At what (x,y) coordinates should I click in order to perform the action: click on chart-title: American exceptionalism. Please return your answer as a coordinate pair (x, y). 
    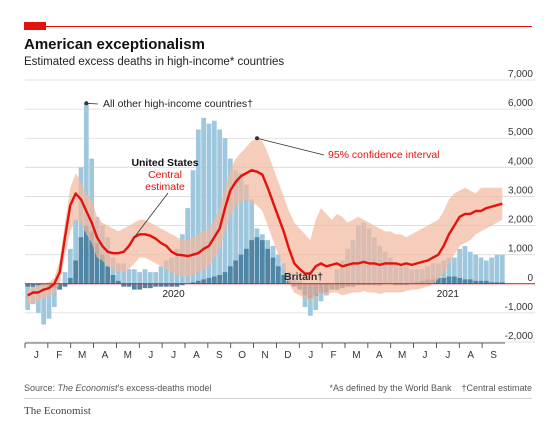
    Looking at the image, I should click on (114, 44).